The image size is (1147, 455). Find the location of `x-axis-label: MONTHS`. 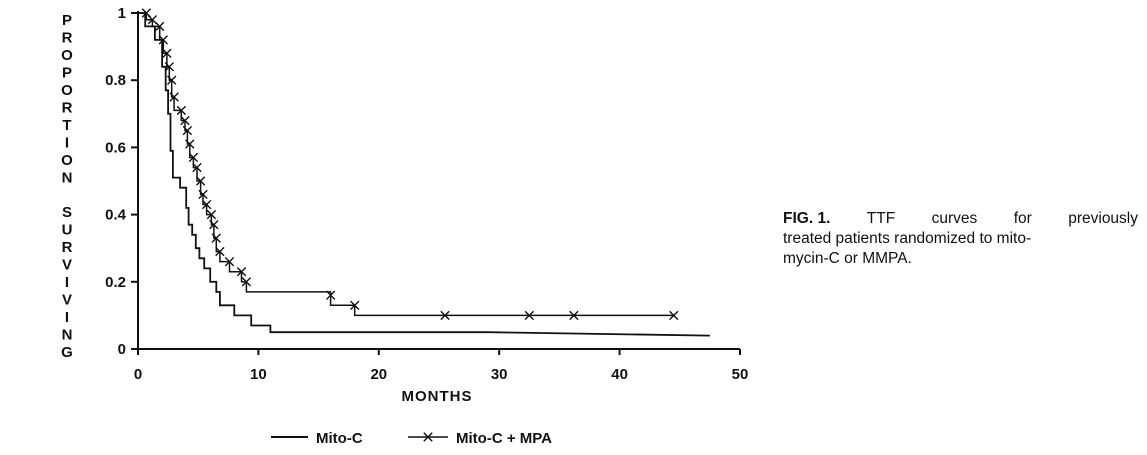

x-axis-label: MONTHS is located at coordinates (437, 396).